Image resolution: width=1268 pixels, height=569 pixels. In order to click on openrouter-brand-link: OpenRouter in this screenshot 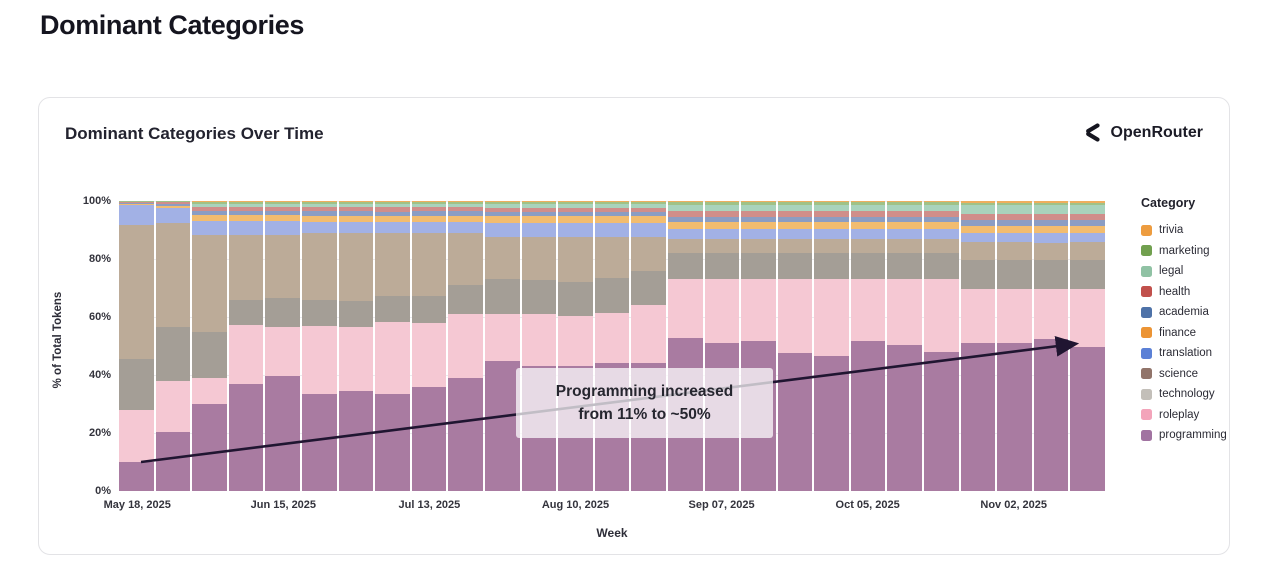, I will do `click(1142, 132)`.